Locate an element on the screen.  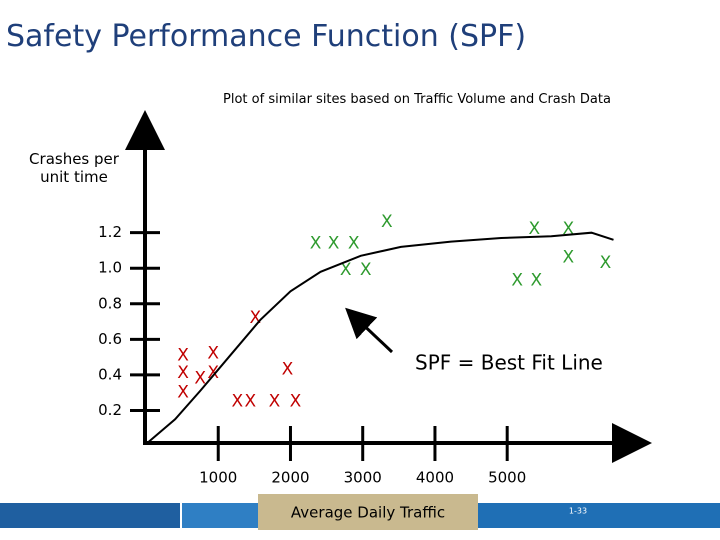
x-label-box is located at coordinates (368, 512).